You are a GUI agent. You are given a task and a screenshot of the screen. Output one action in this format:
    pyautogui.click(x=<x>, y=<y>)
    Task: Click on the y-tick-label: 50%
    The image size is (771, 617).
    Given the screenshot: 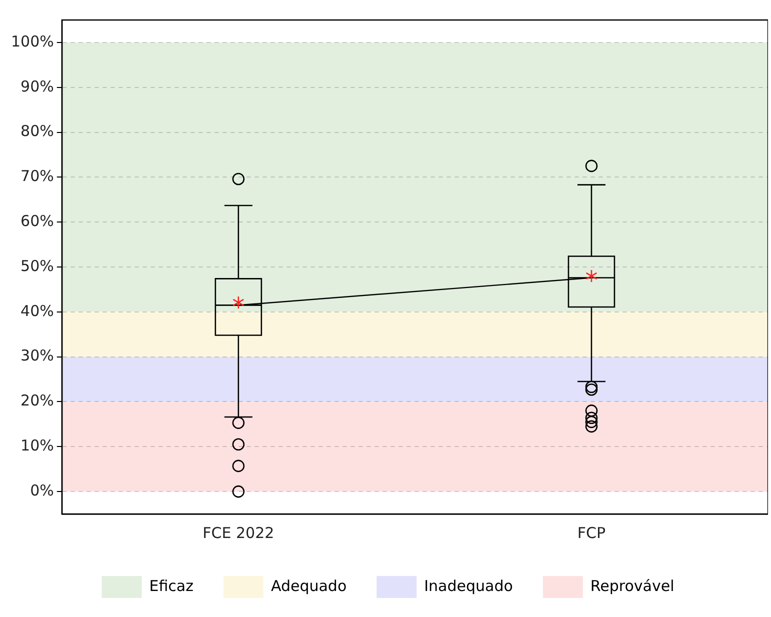 What is the action you would take?
    pyautogui.click(x=37, y=265)
    